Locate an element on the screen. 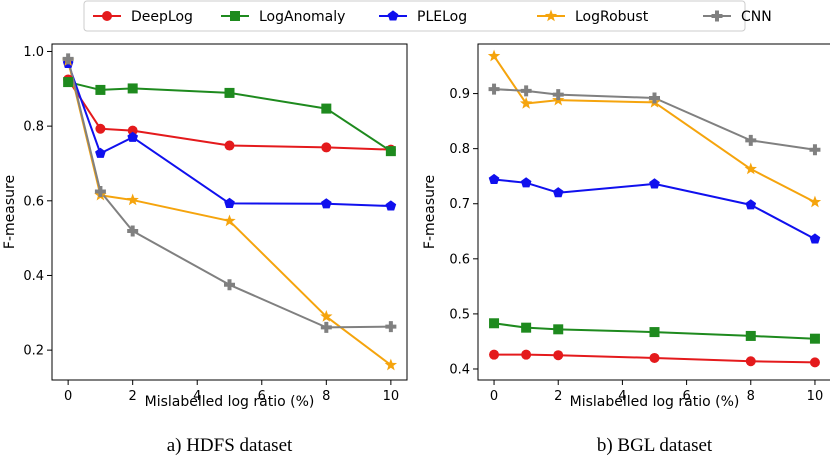 The width and height of the screenshot is (830, 465). bgl-y-tick-label: 0.6 is located at coordinates (459, 259).